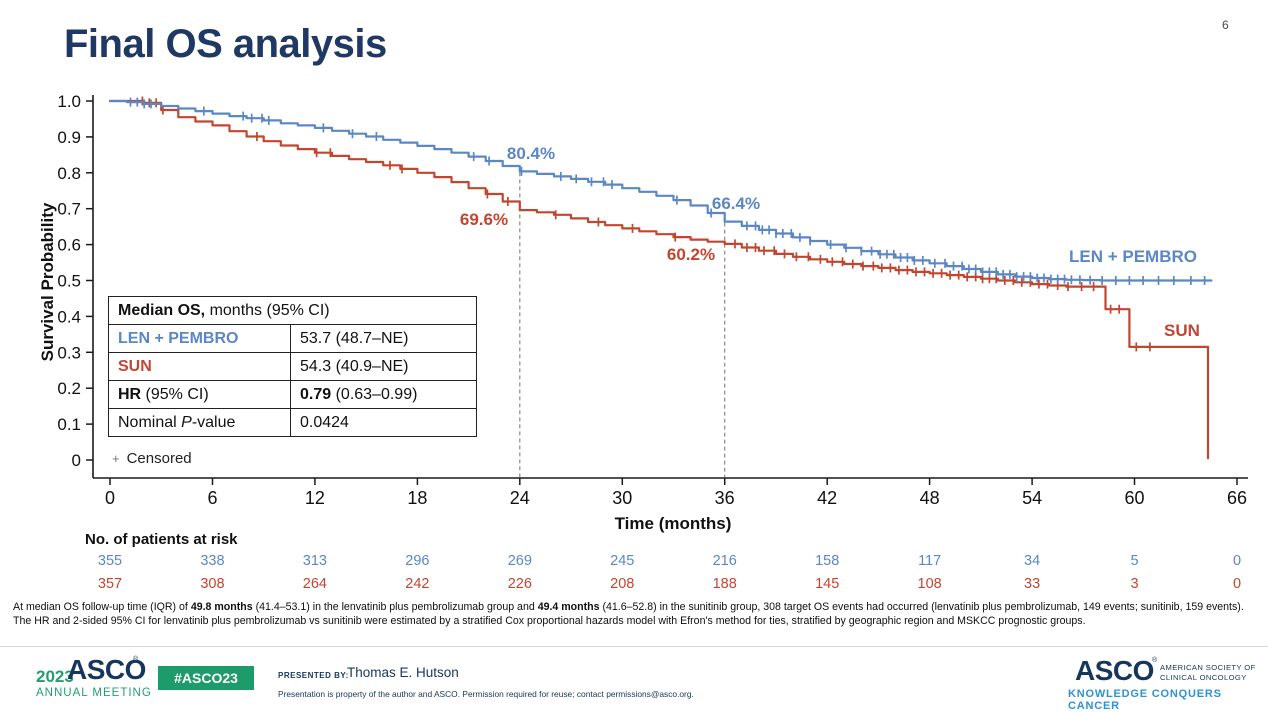 This screenshot has height=714, width=1268. Describe the element at coordinates (374, 394) in the screenshot. I see `hr-value-rest: (0.63–0.99)` at that location.